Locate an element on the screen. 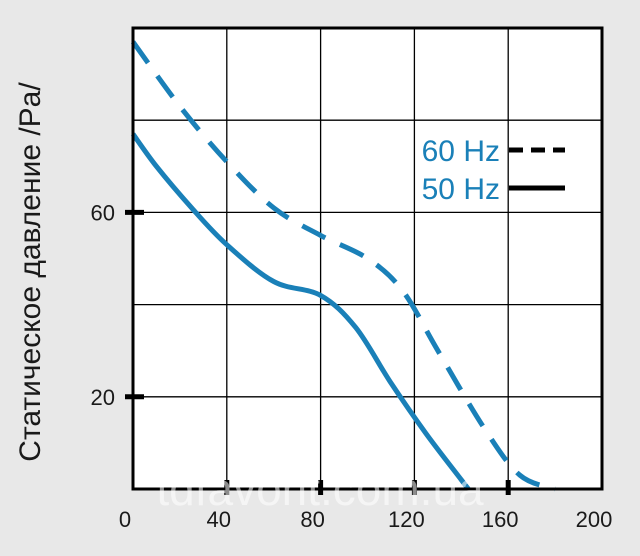 Image resolution: width=640 pixels, height=556 pixels. x-tick-label: 40 is located at coordinates (219, 519).